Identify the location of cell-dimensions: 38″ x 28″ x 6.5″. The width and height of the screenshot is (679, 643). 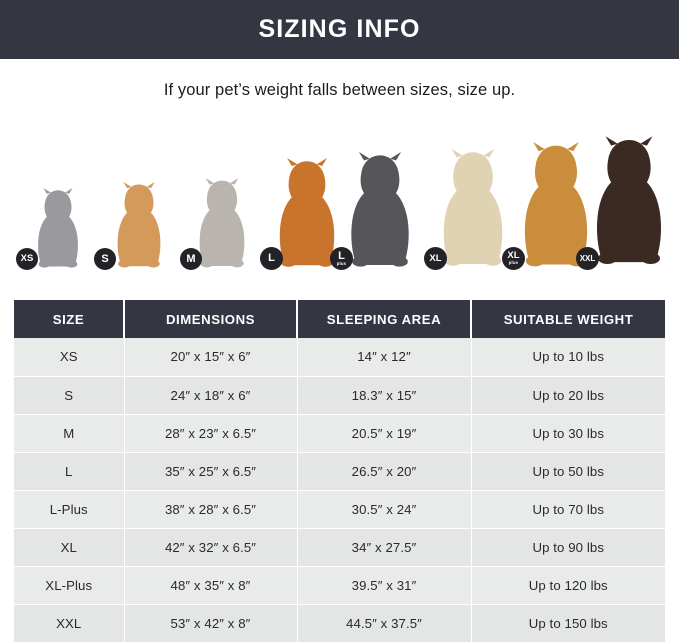
(211, 509).